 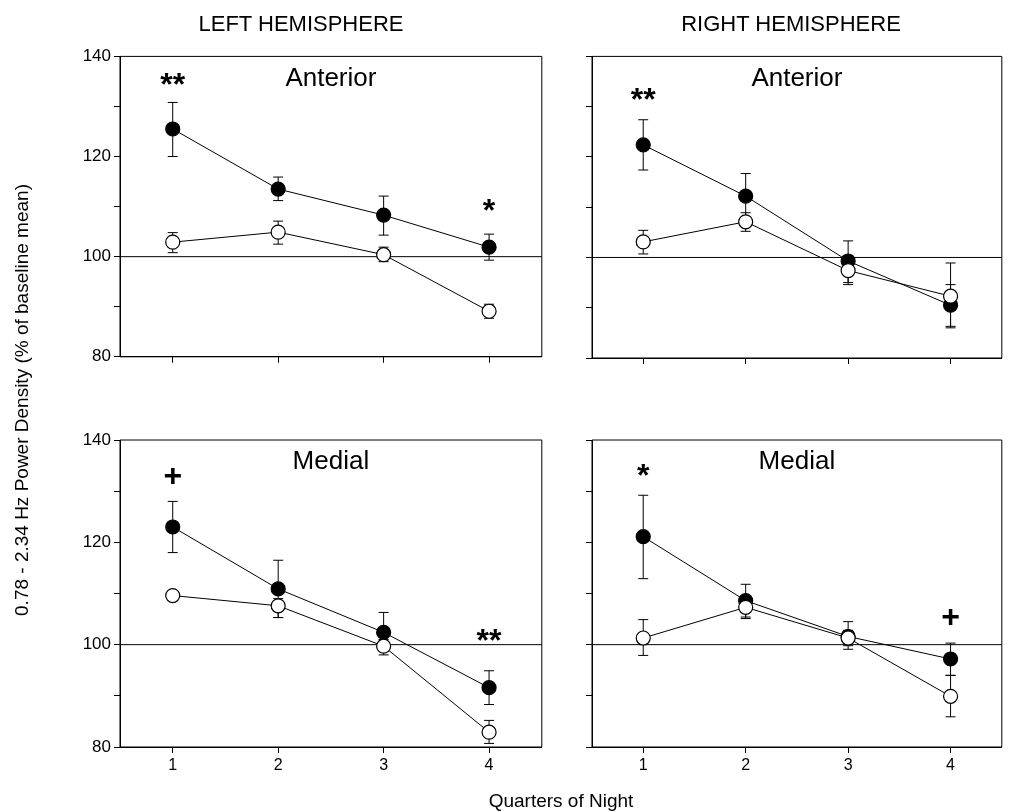 What do you see at coordinates (561, 801) in the screenshot?
I see `x-axis-title: Quarters of Night` at bounding box center [561, 801].